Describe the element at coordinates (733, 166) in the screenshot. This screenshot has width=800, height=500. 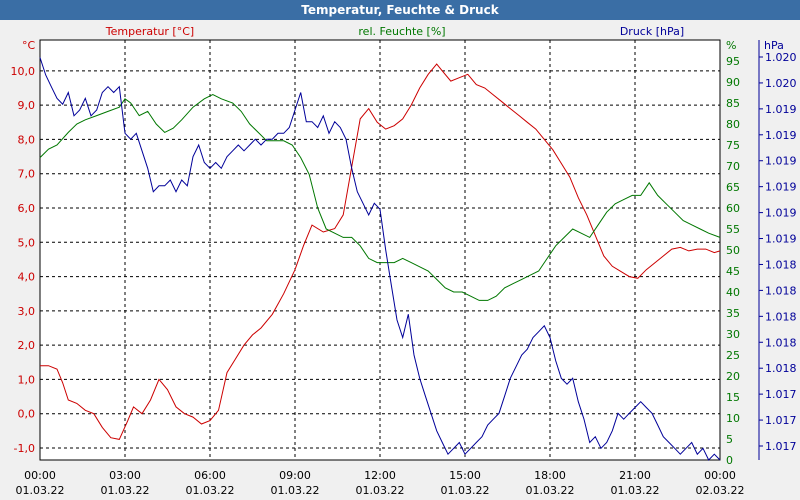
I see `humidity-tick-label: 70` at that location.